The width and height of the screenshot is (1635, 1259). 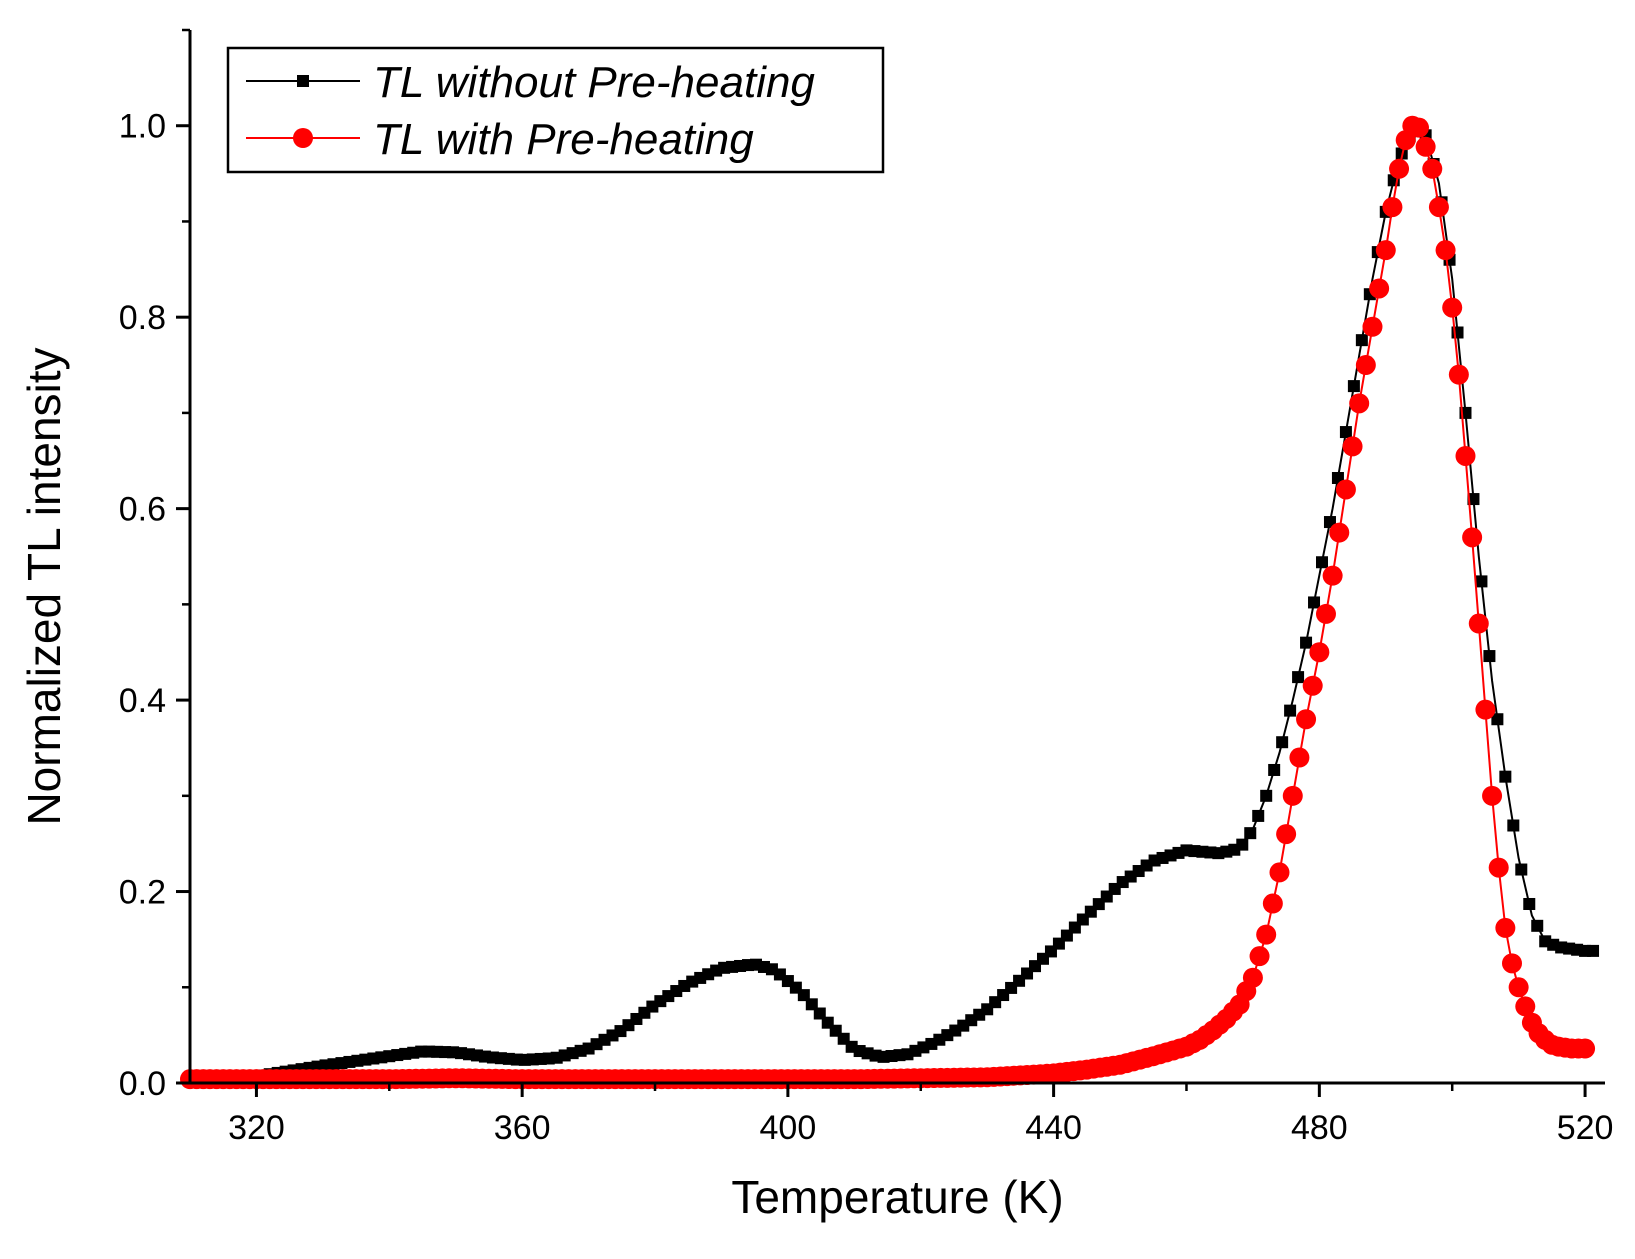 I want to click on legend-item-2: TL with Pre-heating, so click(x=500, y=139).